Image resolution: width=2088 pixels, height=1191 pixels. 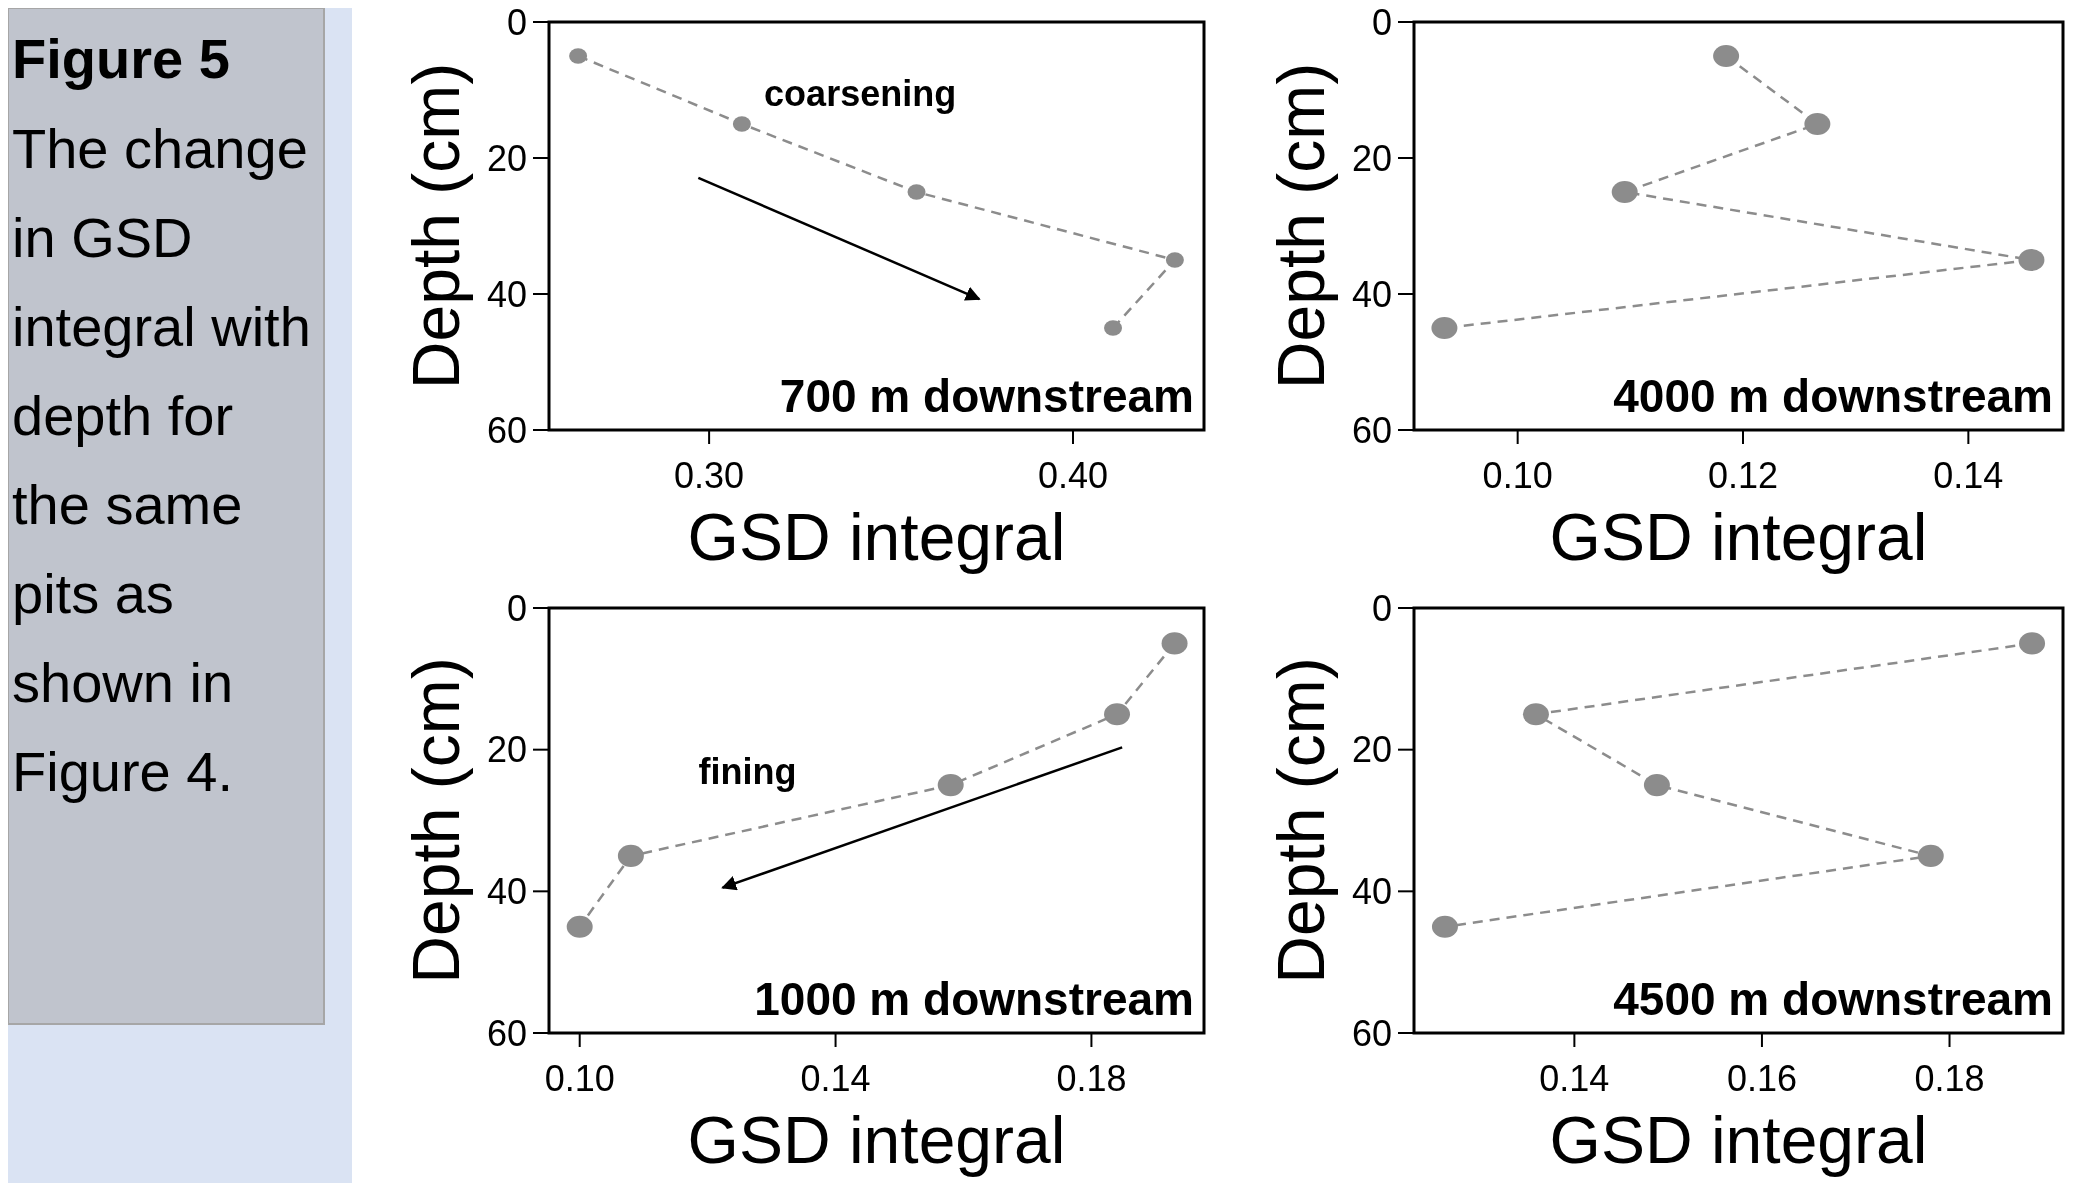 What do you see at coordinates (860, 93) in the screenshot?
I see `annotation: coarsening` at bounding box center [860, 93].